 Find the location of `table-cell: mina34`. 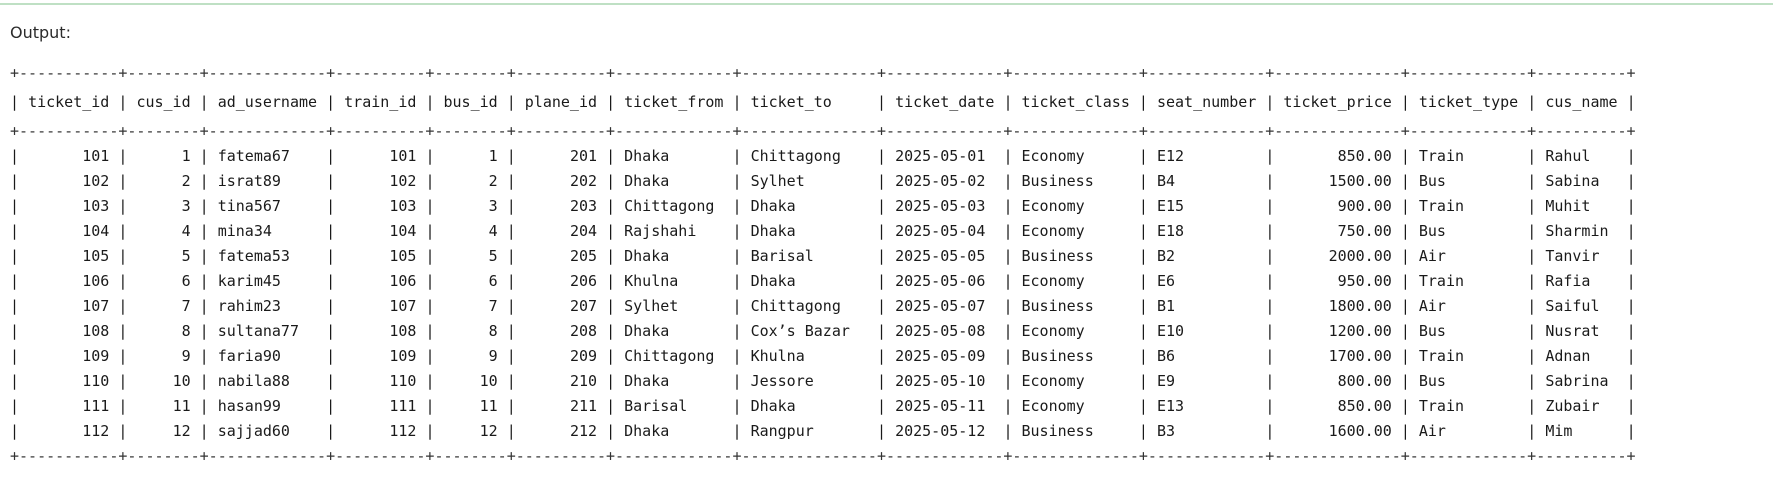

table-cell: mina34 is located at coordinates (244, 231).